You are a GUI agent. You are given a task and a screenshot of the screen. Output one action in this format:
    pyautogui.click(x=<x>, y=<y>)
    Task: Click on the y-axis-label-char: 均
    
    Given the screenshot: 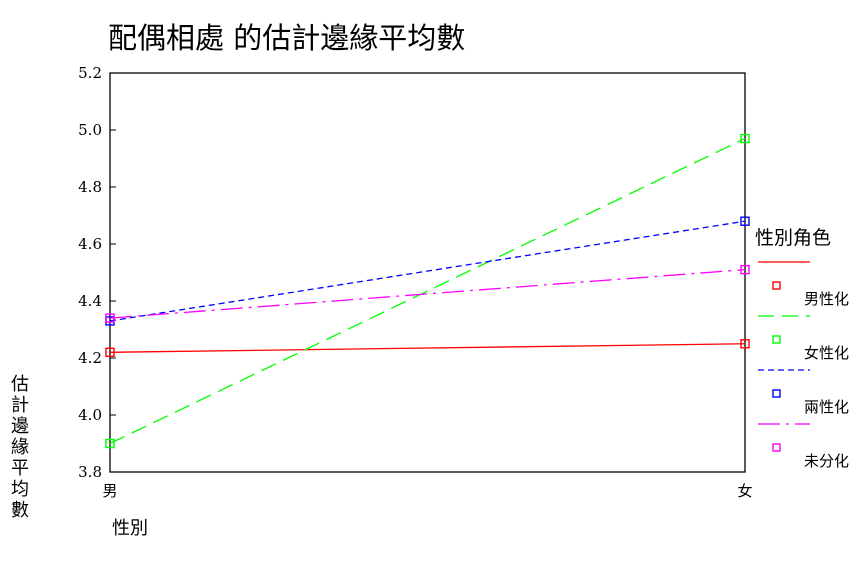 What is the action you would take?
    pyautogui.click(x=20, y=489)
    